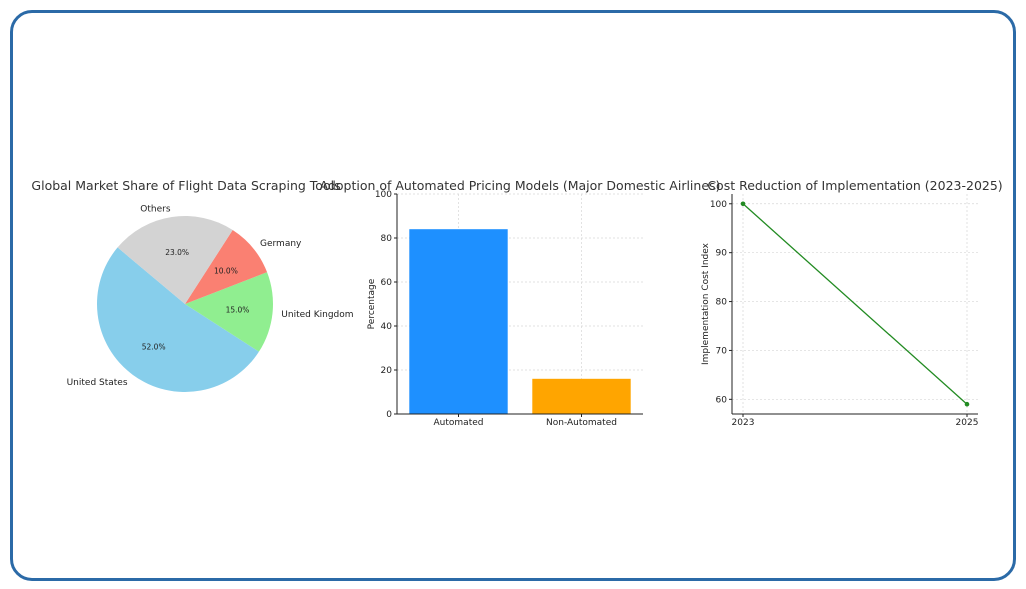  I want to click on bar-automated, so click(458, 321).